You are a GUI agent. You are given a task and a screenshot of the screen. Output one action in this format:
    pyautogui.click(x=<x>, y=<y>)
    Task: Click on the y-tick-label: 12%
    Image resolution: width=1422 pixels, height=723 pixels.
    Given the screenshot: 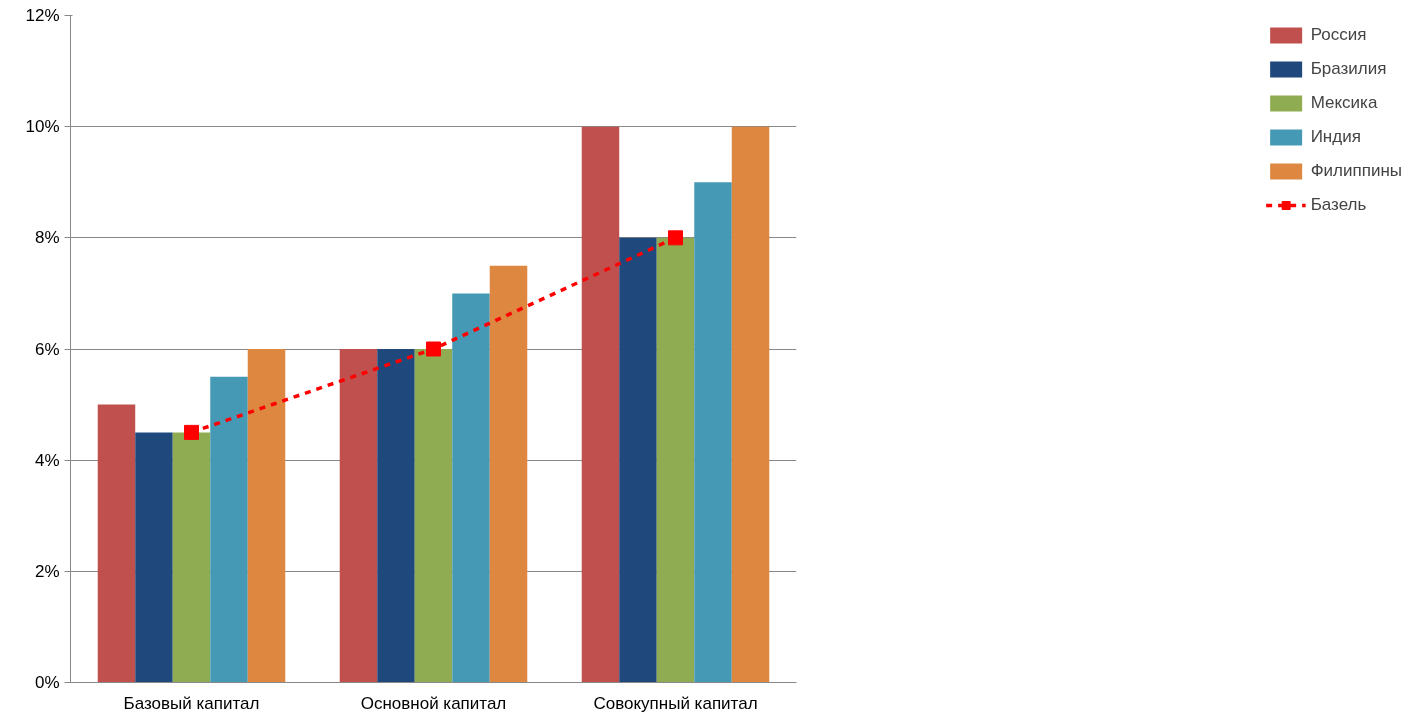 What is the action you would take?
    pyautogui.click(x=42, y=15)
    